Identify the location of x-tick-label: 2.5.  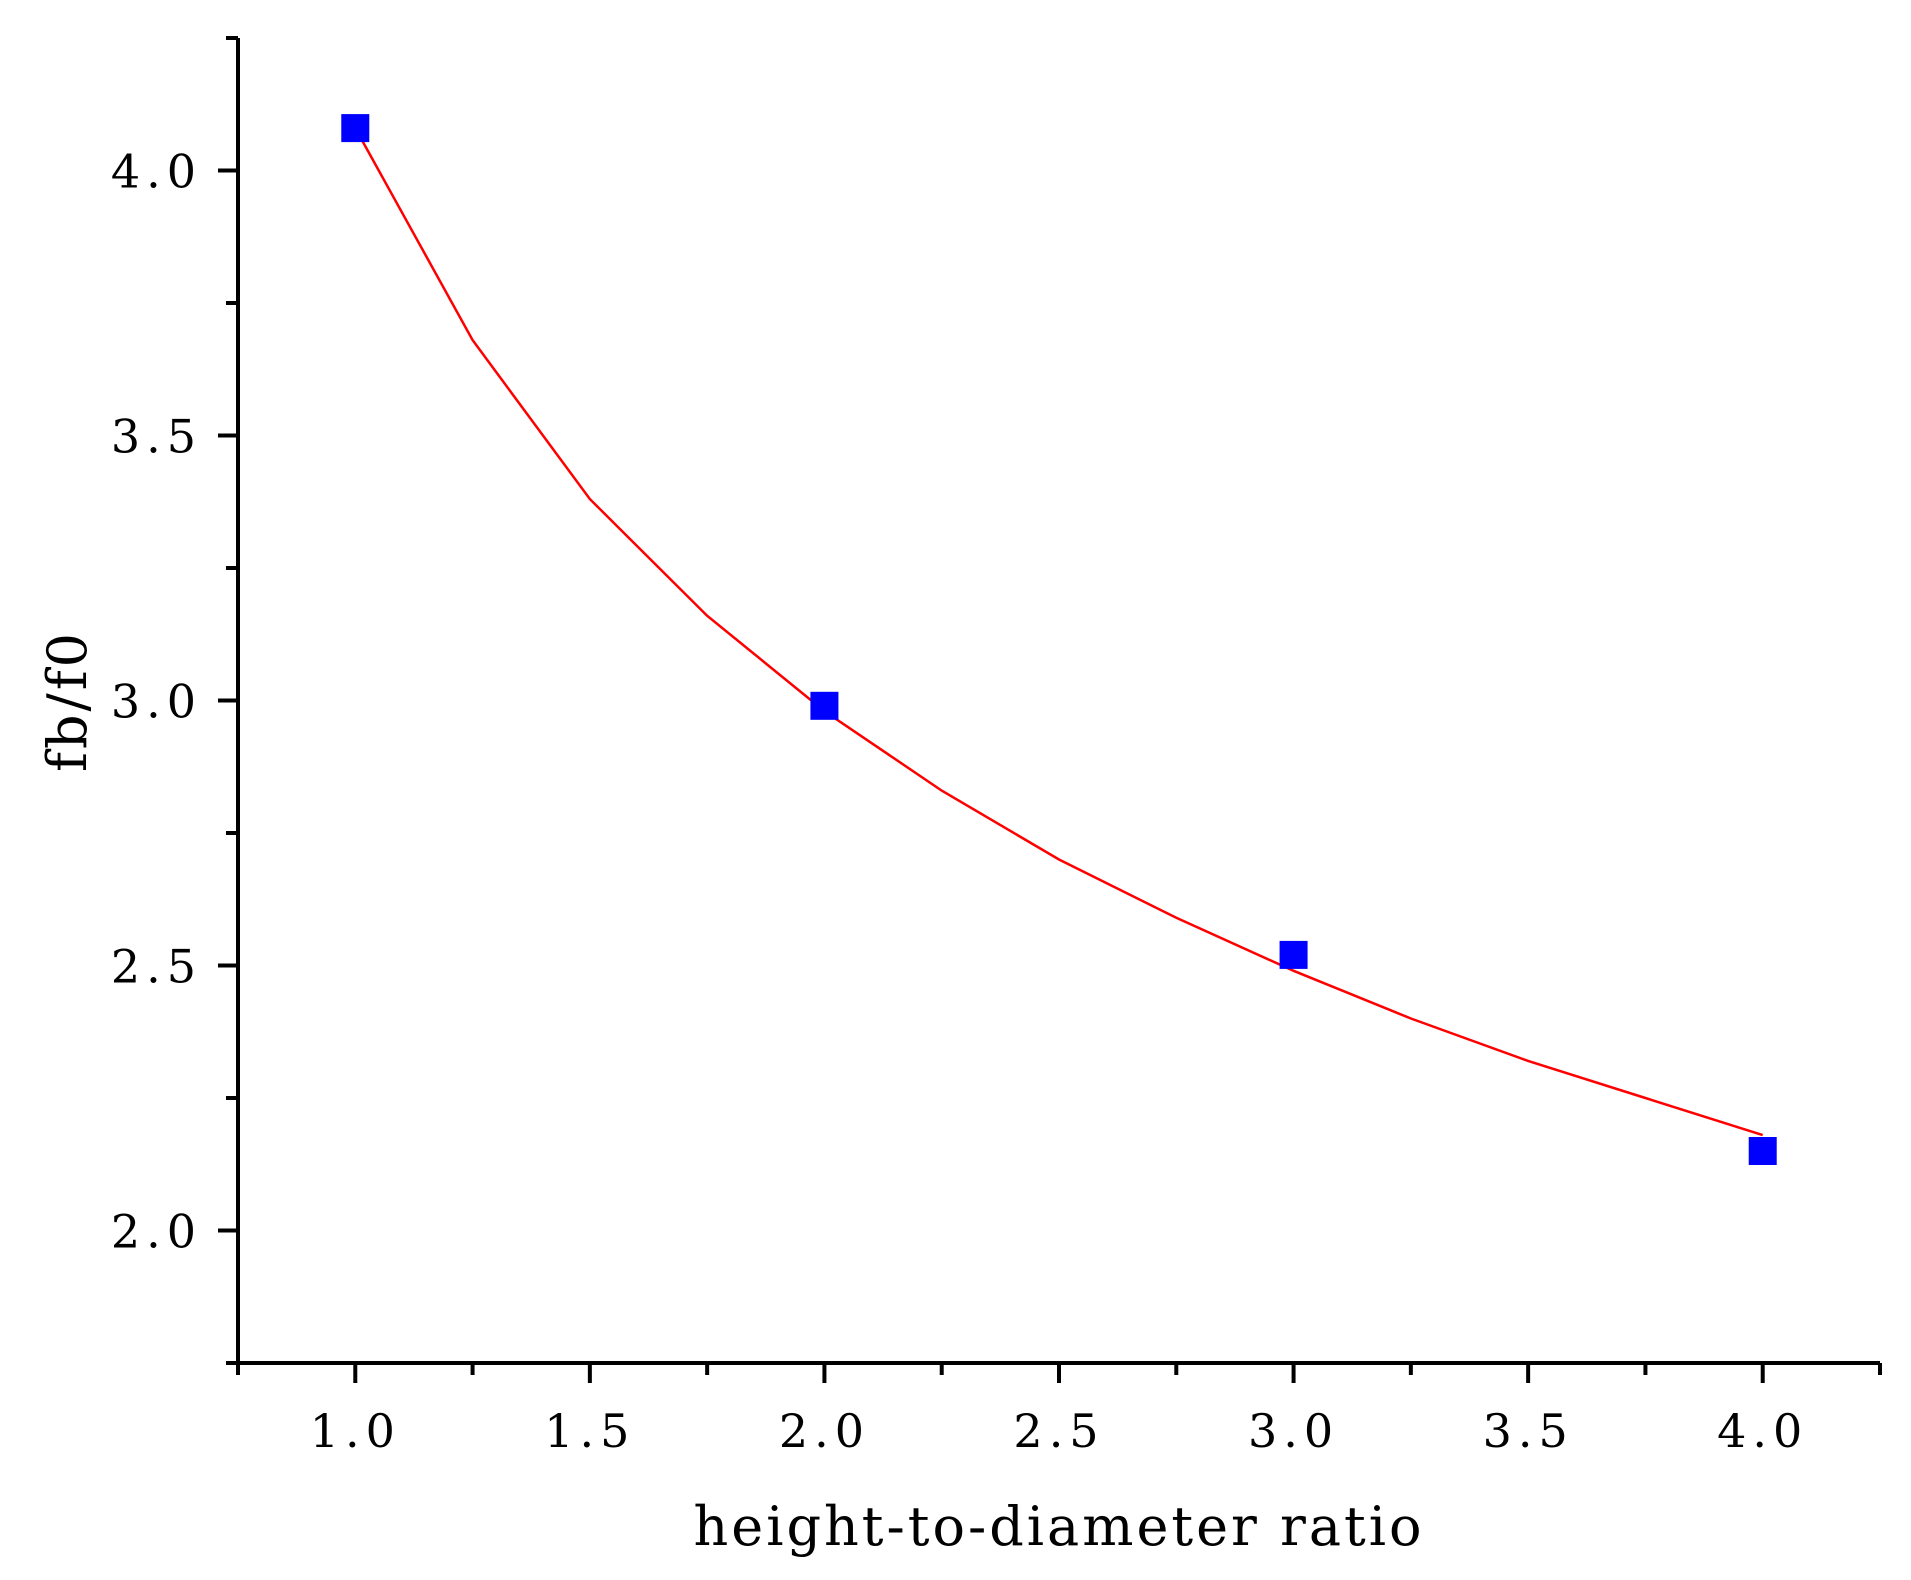
(1058, 1431).